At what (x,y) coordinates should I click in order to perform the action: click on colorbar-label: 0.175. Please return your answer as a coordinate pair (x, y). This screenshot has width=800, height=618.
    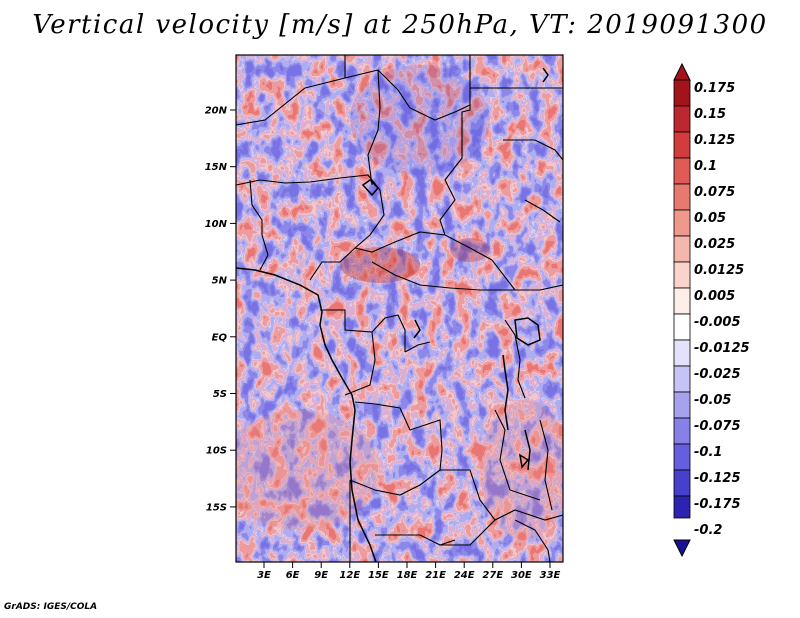
    Looking at the image, I should click on (714, 88).